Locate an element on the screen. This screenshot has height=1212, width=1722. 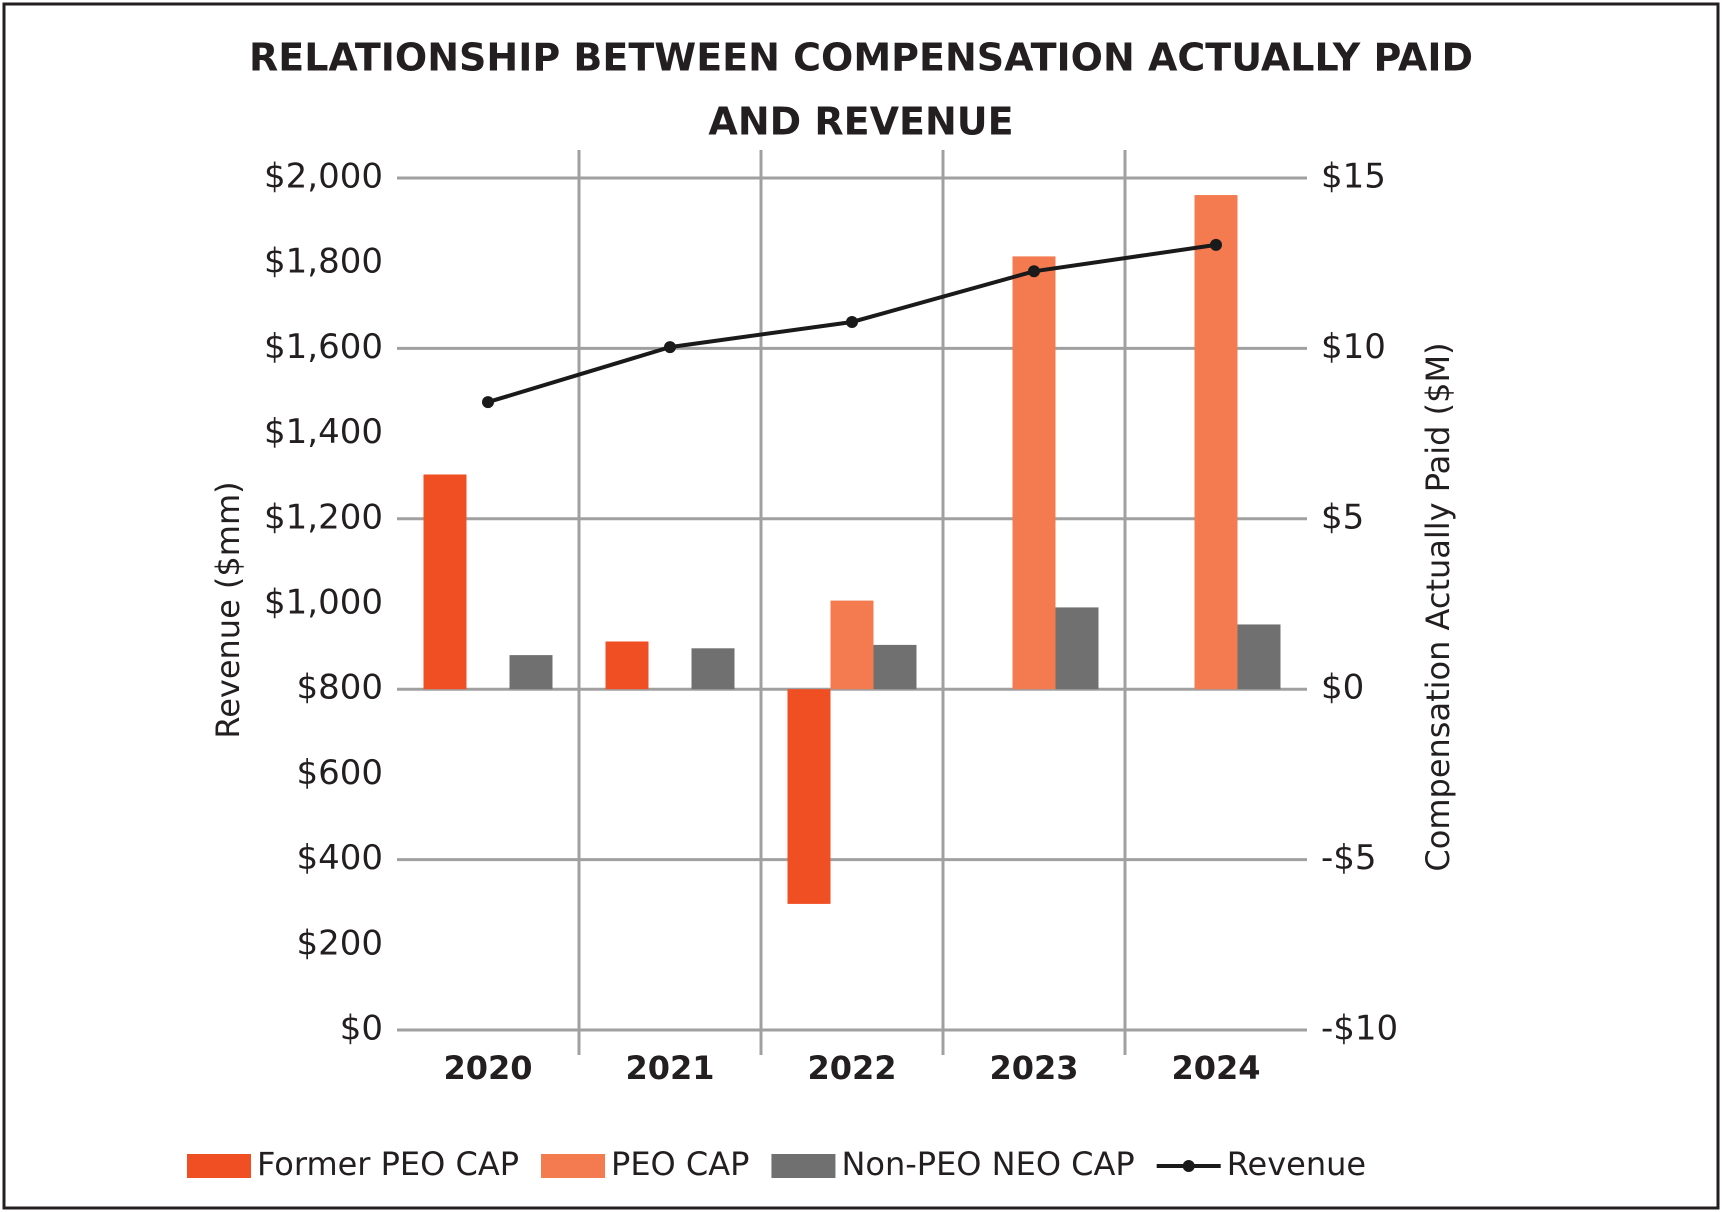
y-tick-label: $600 is located at coordinates (339, 773).